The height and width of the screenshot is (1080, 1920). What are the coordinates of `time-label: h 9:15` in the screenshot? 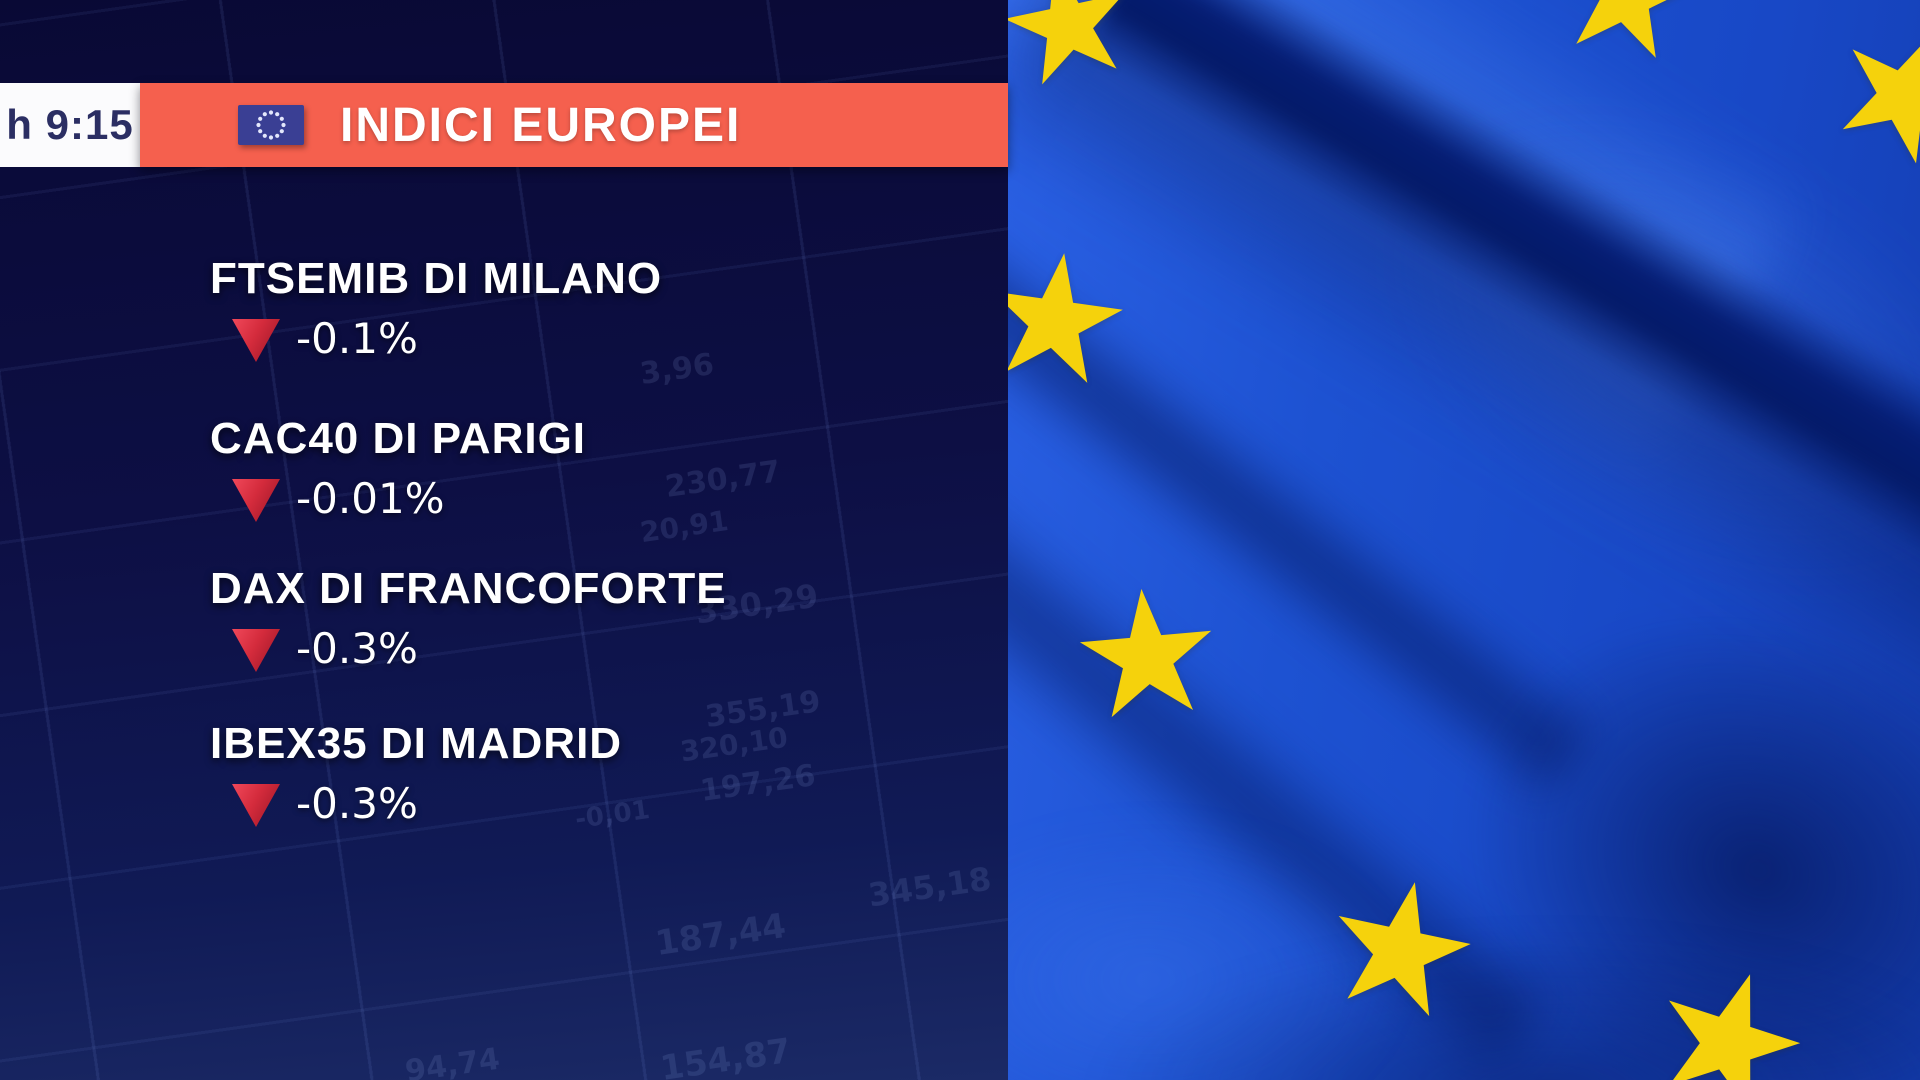 It's located at (70, 124).